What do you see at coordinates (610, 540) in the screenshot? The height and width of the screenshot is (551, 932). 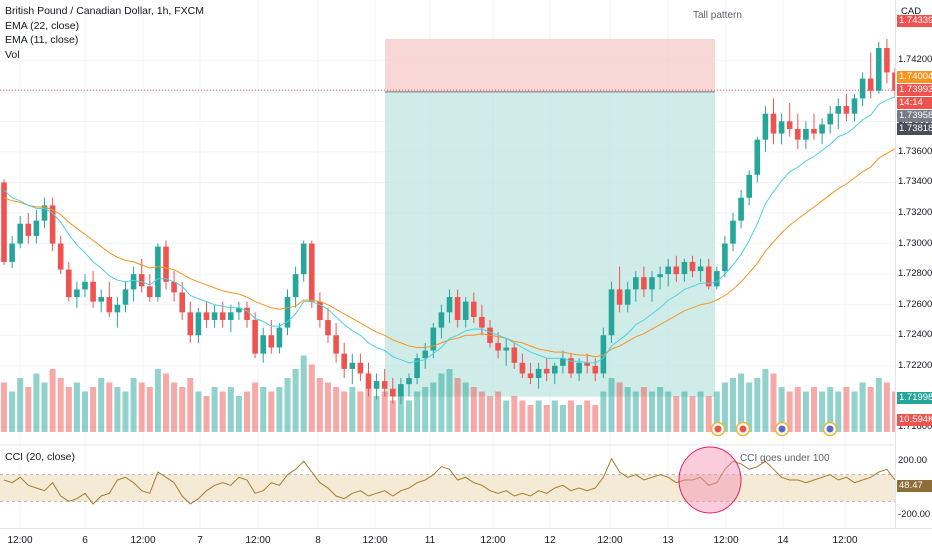 I see `time-tick-label: 12:00` at bounding box center [610, 540].